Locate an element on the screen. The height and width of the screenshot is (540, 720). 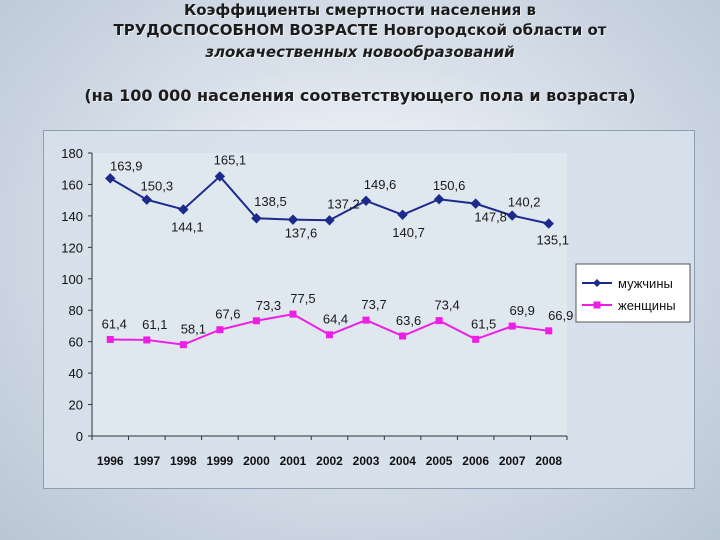
x-tick-label: 1996 is located at coordinates (110, 461).